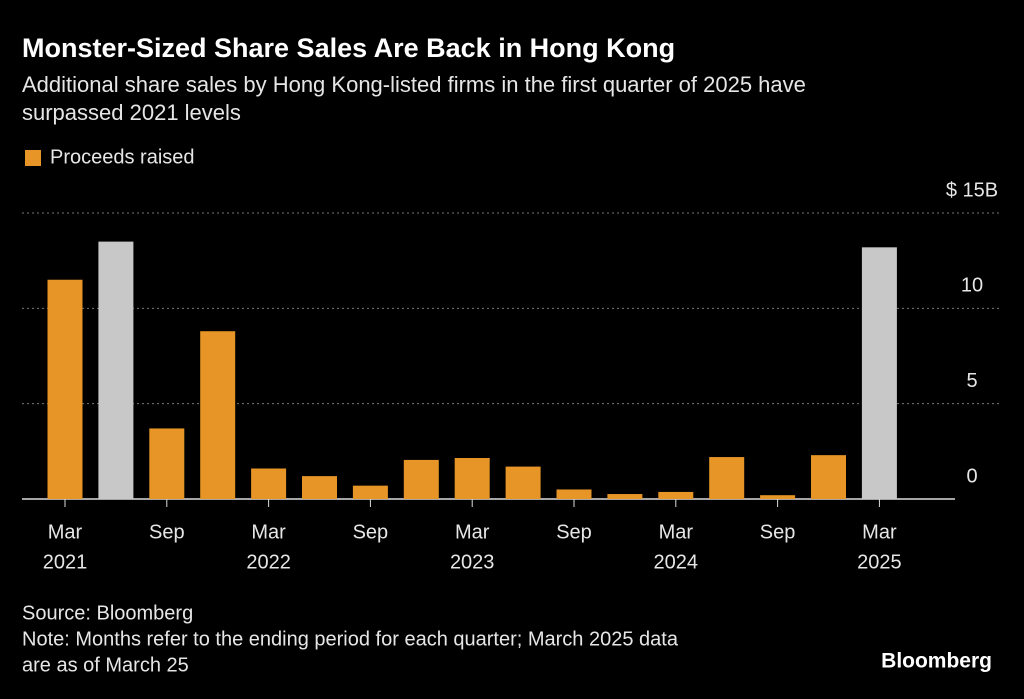 The width and height of the screenshot is (1024, 699). What do you see at coordinates (972, 190) in the screenshot?
I see `y-tick-label: $ 15B` at bounding box center [972, 190].